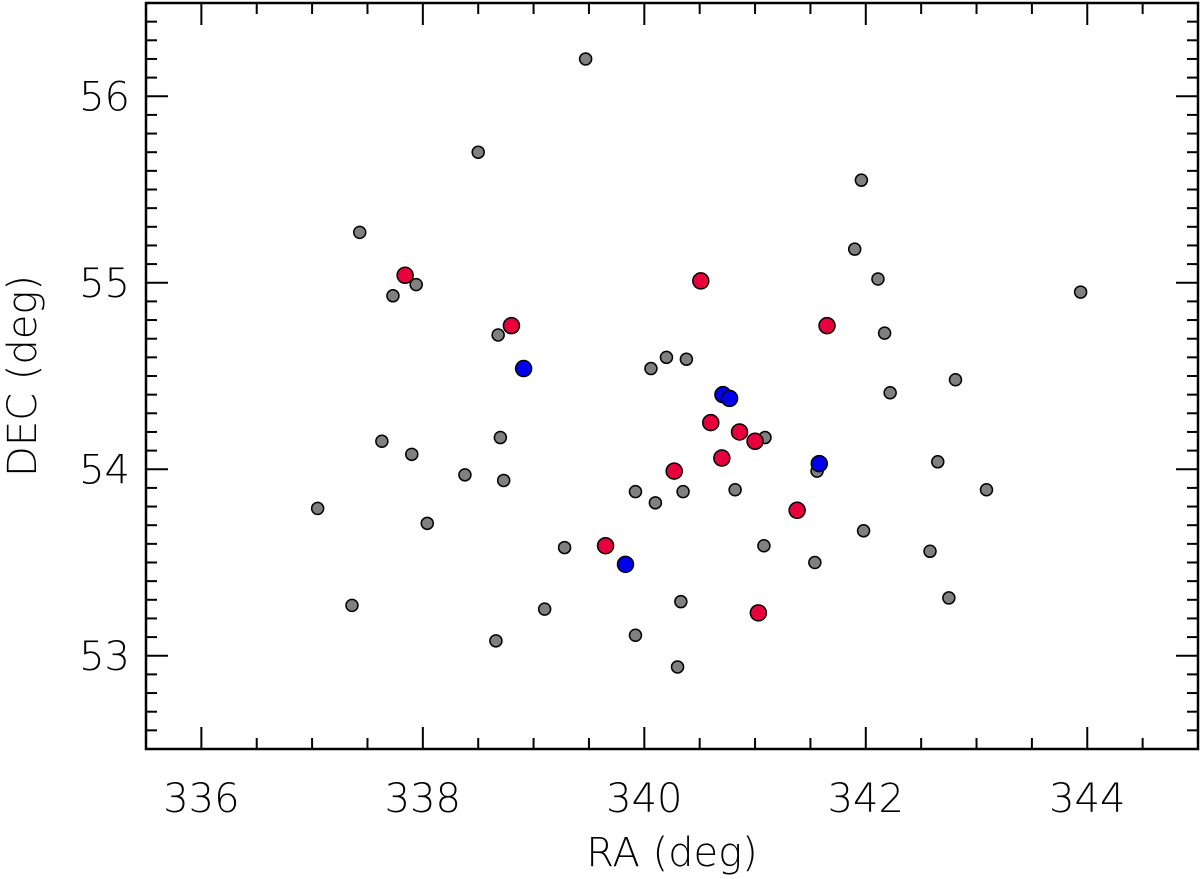 The height and width of the screenshot is (879, 1200). I want to click on x-tick-label: 344, so click(1087, 799).